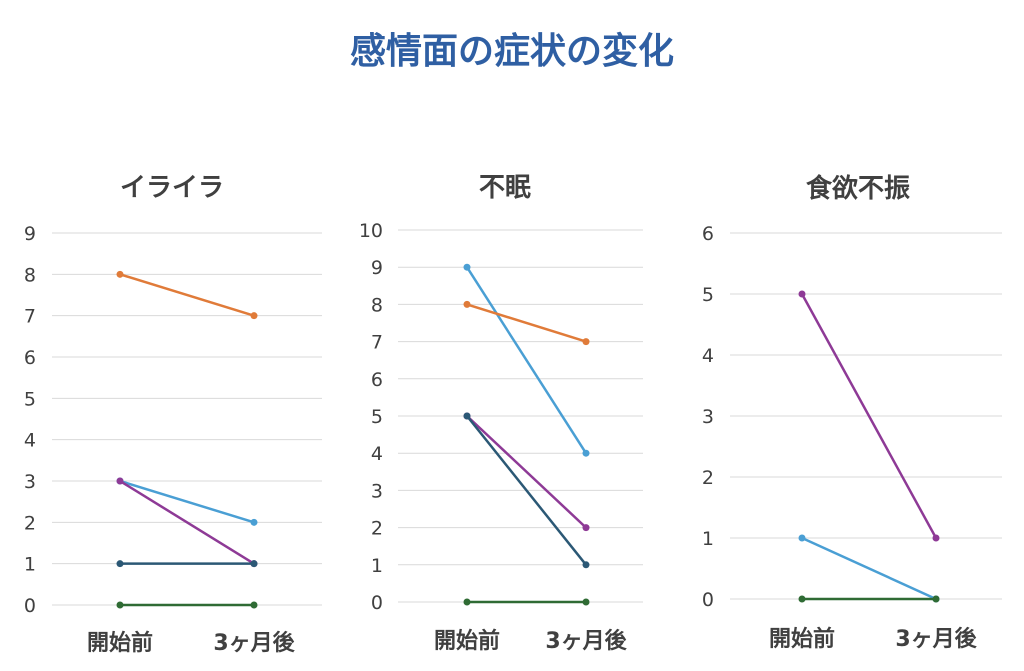 Image resolution: width=1024 pixels, height=671 pixels. I want to click on chart-title: 食欲不振, so click(858, 188).